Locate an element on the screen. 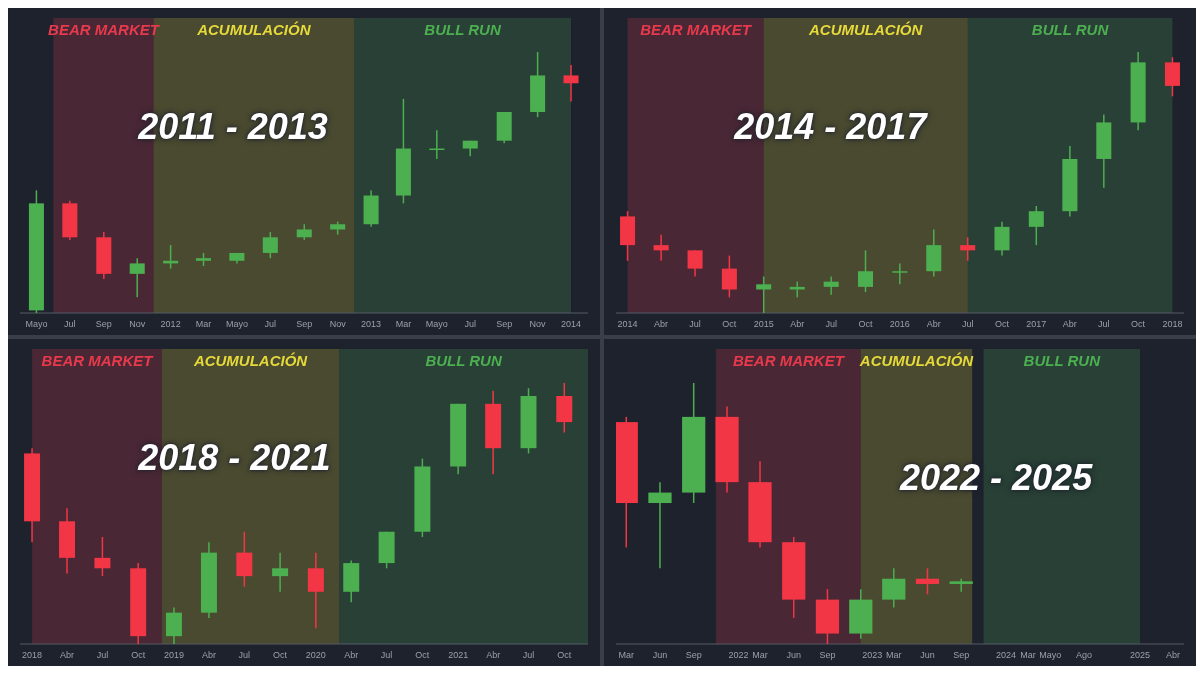 This screenshot has height=675, width=1200. text: 2014 - 2017 is located at coordinates (830, 127).